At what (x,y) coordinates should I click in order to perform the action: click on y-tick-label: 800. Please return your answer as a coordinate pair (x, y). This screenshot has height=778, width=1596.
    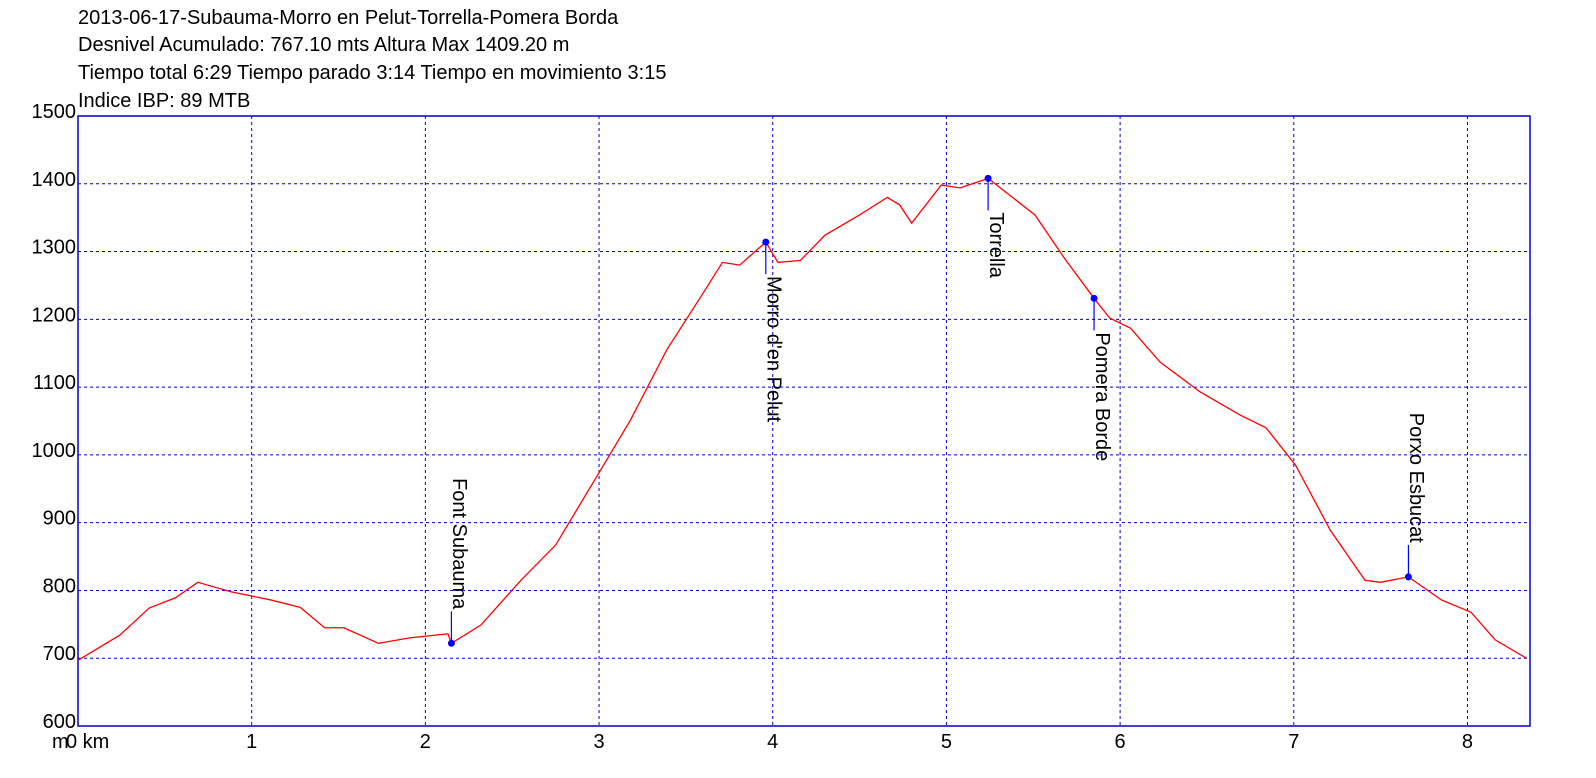
    Looking at the image, I should click on (59, 586).